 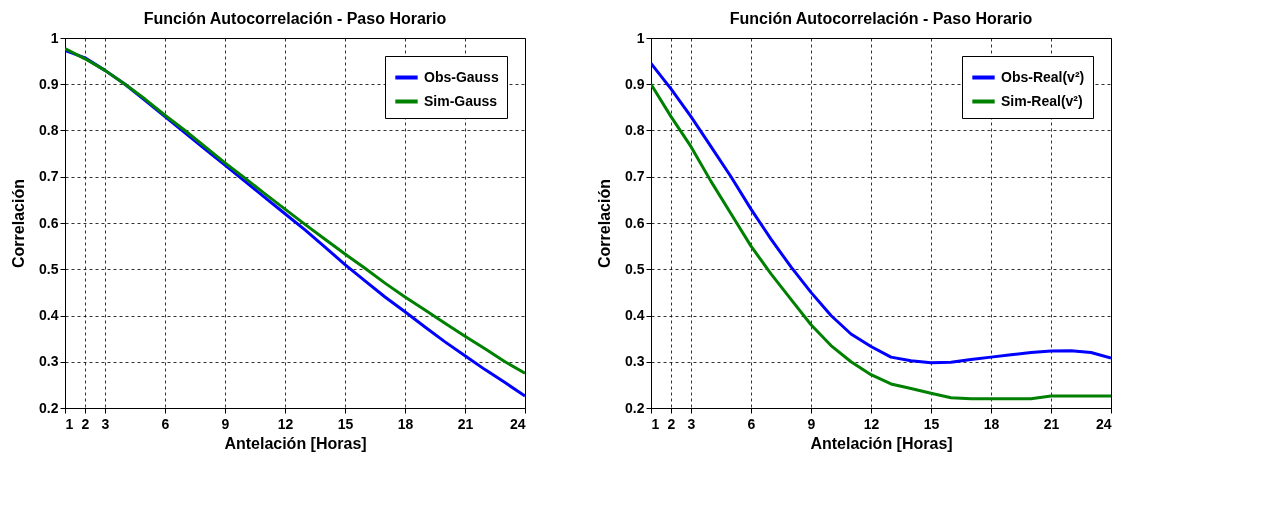 I want to click on legend-label: Sim-Real(v²), so click(x=1042, y=100).